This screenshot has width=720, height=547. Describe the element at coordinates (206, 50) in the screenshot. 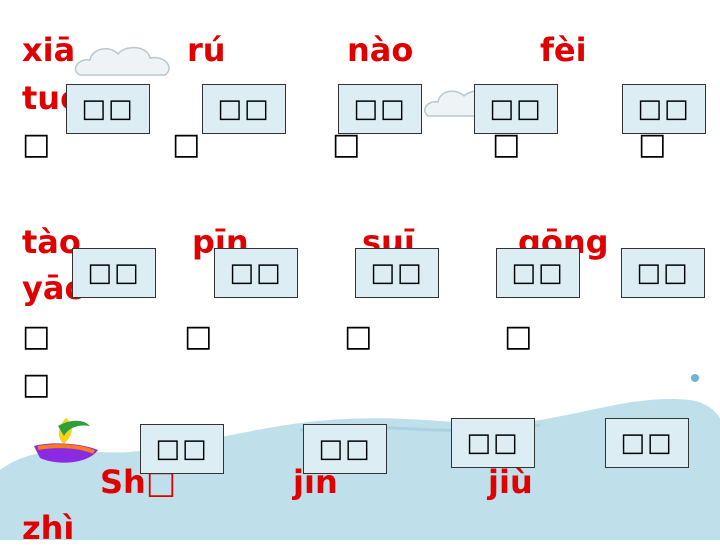

I see `pinyin-ru: rú` at that location.